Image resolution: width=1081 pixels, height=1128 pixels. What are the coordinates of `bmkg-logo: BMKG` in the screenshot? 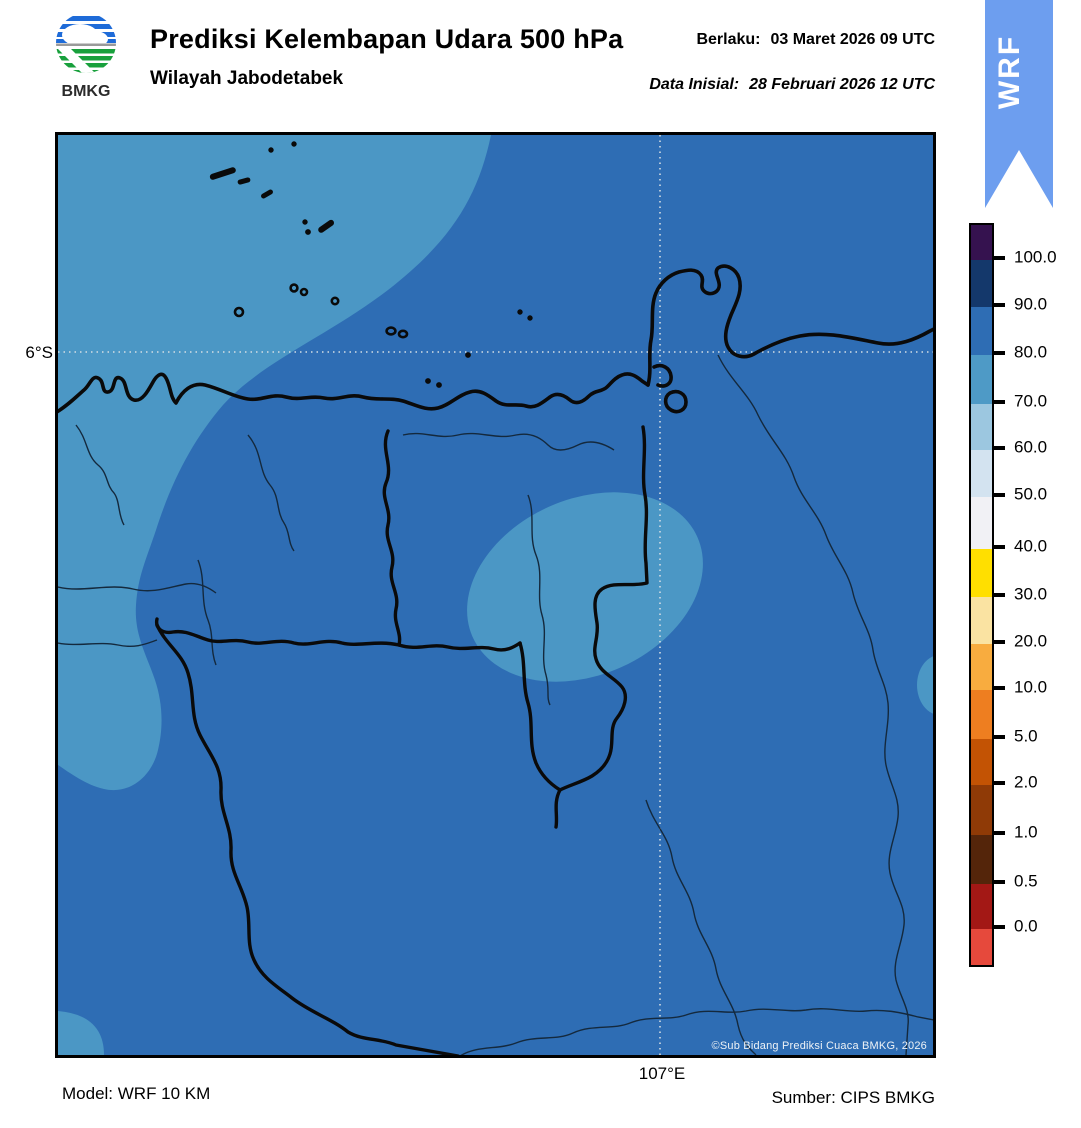 It's located at (86, 58).